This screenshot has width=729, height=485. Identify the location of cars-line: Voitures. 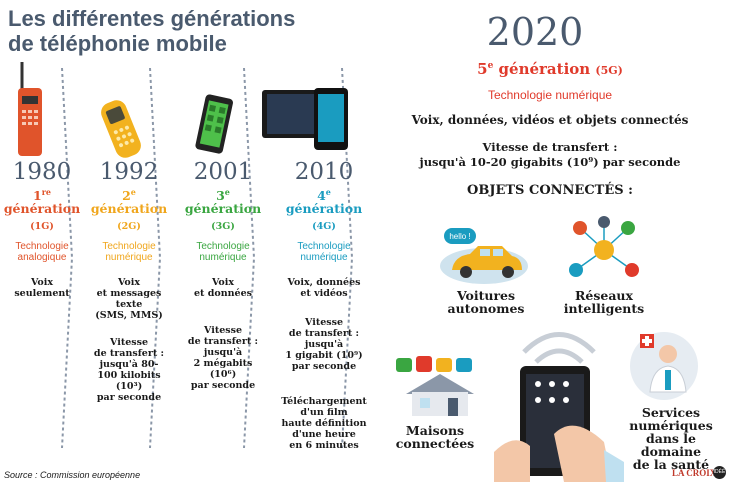
(486, 295).